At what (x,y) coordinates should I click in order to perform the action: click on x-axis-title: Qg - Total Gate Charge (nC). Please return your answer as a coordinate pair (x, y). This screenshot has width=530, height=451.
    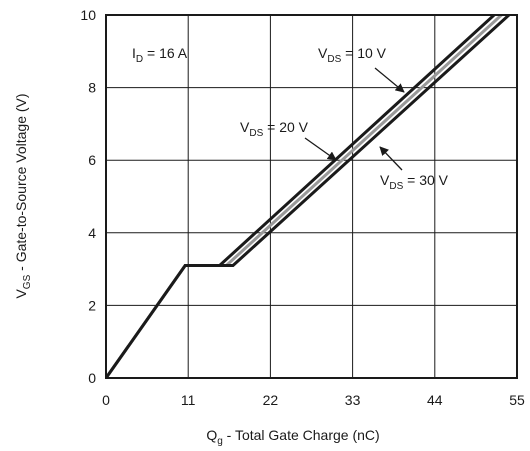
    Looking at the image, I should click on (292, 437).